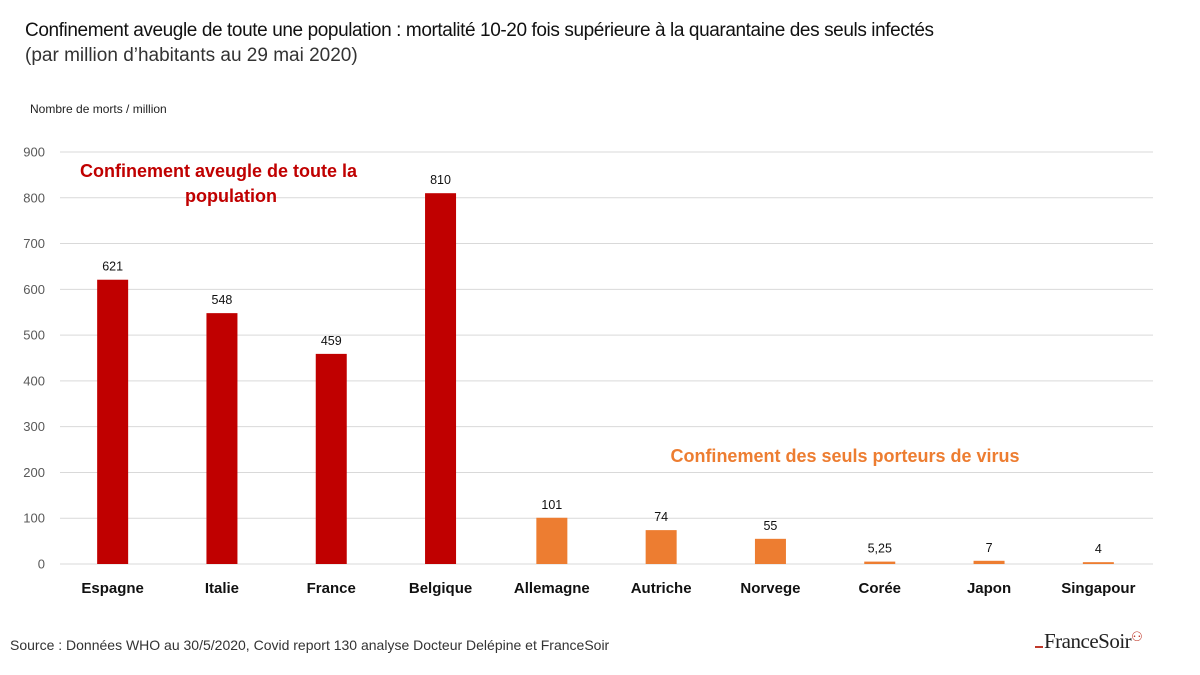 The width and height of the screenshot is (1200, 675). Describe the element at coordinates (1039, 647) in the screenshot. I see `logo-dash-icon` at that location.